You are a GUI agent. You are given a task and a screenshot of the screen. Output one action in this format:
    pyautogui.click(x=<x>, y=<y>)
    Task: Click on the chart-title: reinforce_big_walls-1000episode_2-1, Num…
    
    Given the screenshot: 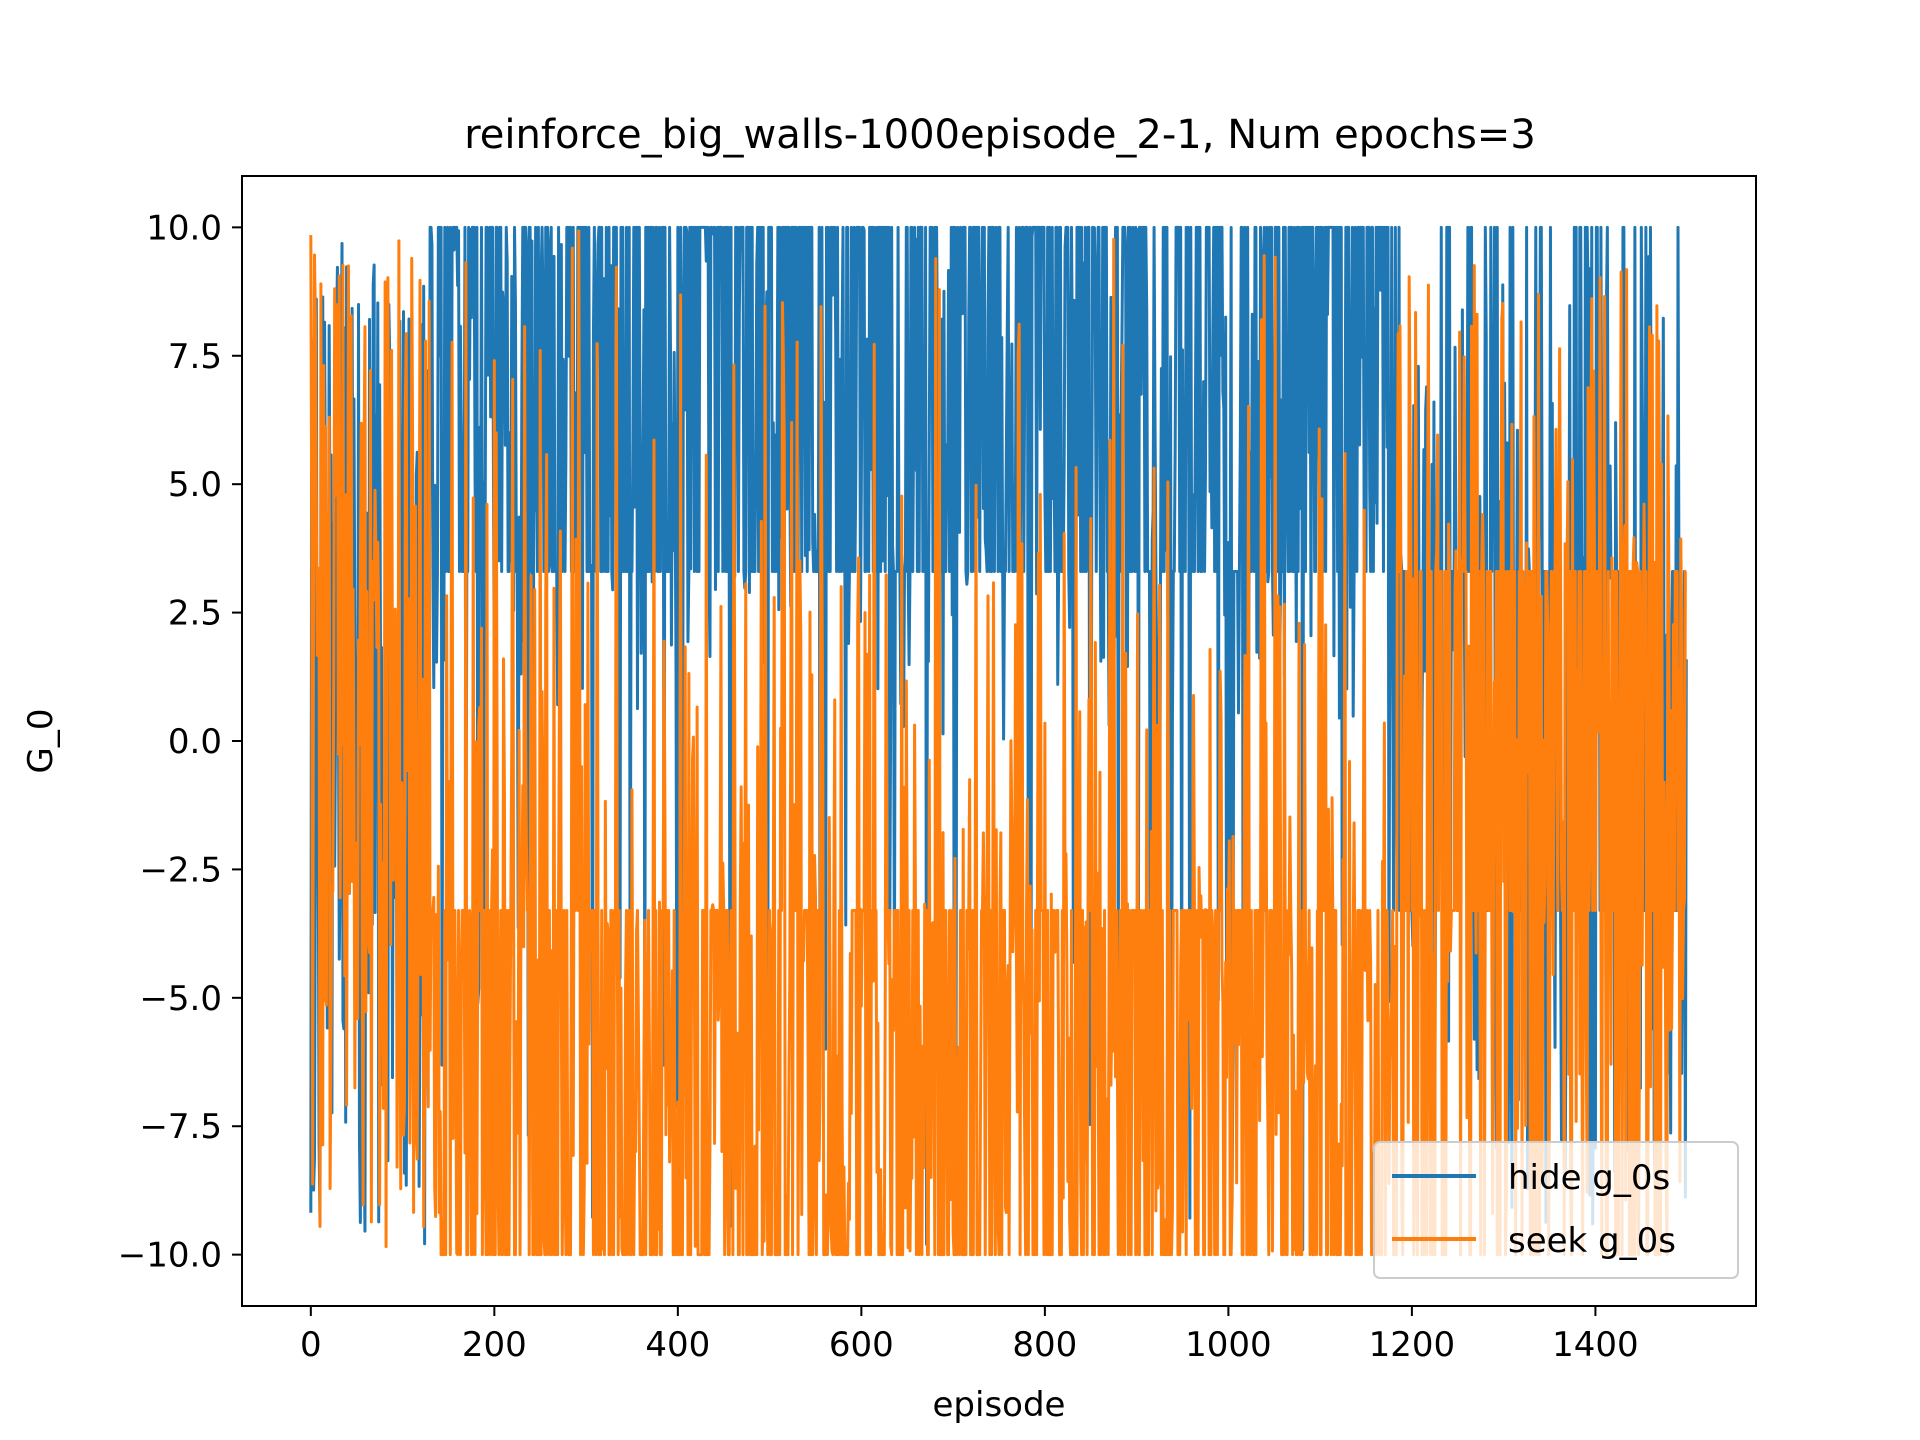 What is the action you would take?
    pyautogui.click(x=1000, y=135)
    